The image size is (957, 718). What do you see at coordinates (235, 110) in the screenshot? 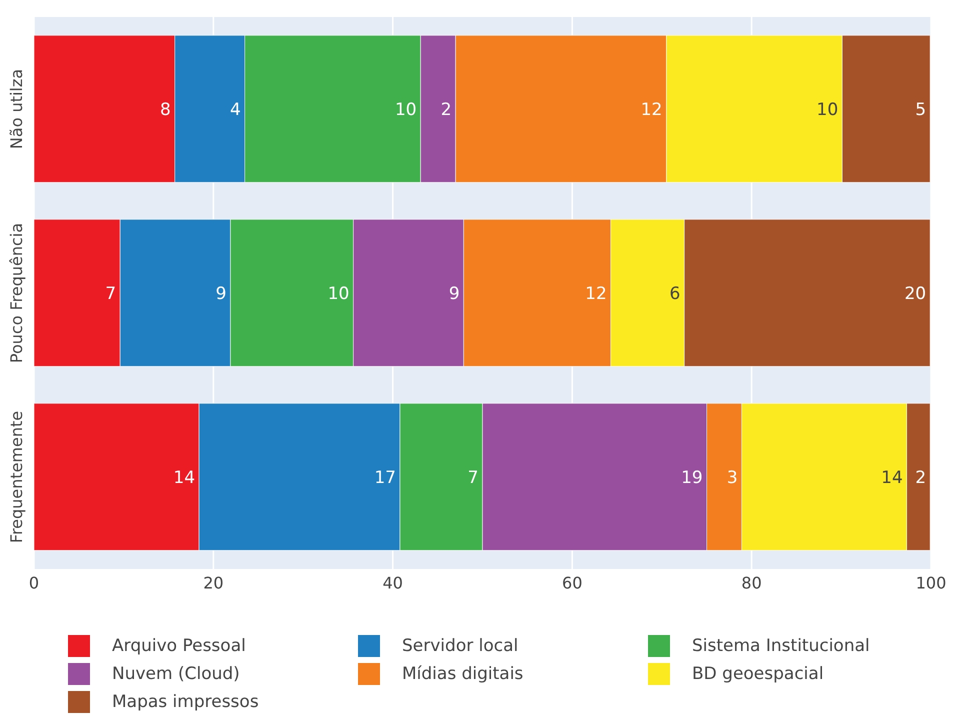
I see `annotation: 4` at bounding box center [235, 110].